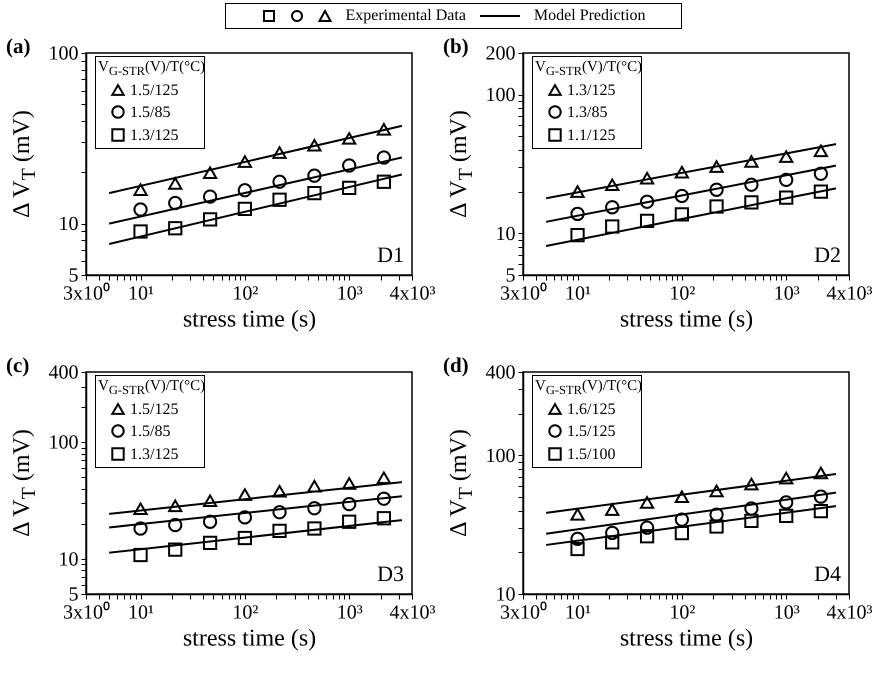  Describe the element at coordinates (456, 365) in the screenshot. I see `chart-title: (d)` at that location.